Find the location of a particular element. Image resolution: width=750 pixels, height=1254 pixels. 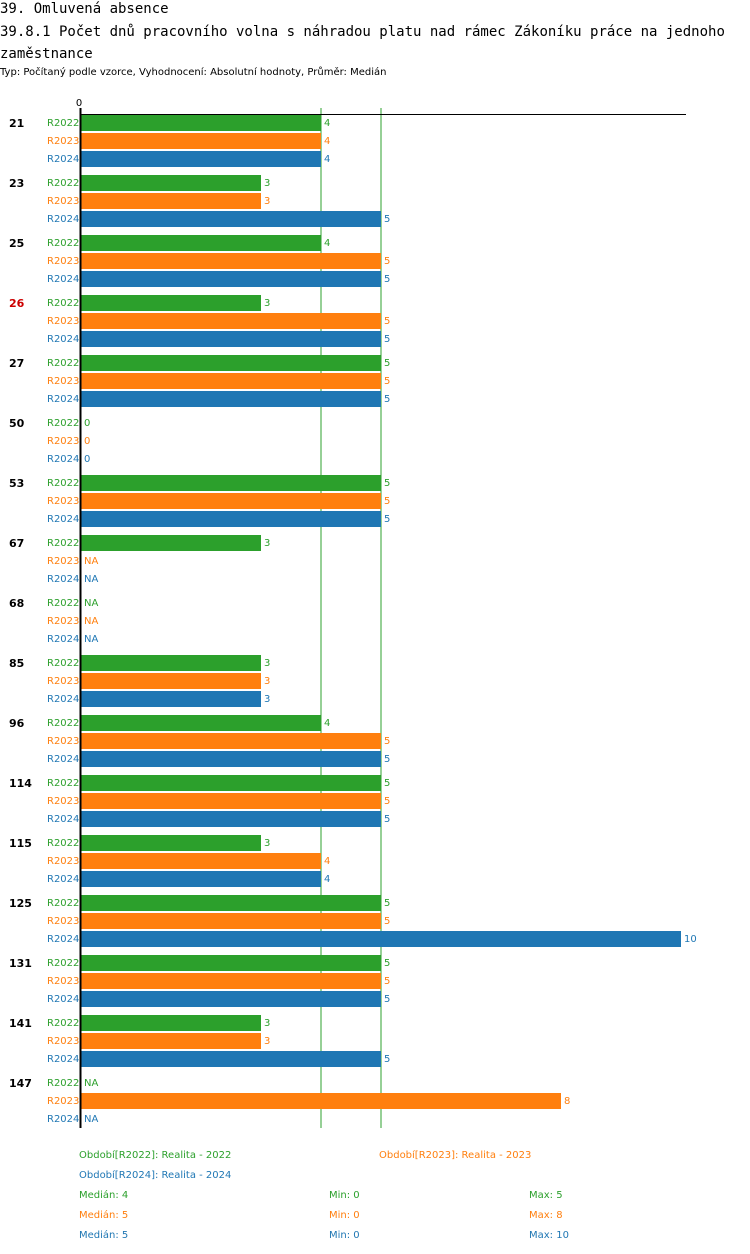

bar-85-R2022 is located at coordinates (171, 663).